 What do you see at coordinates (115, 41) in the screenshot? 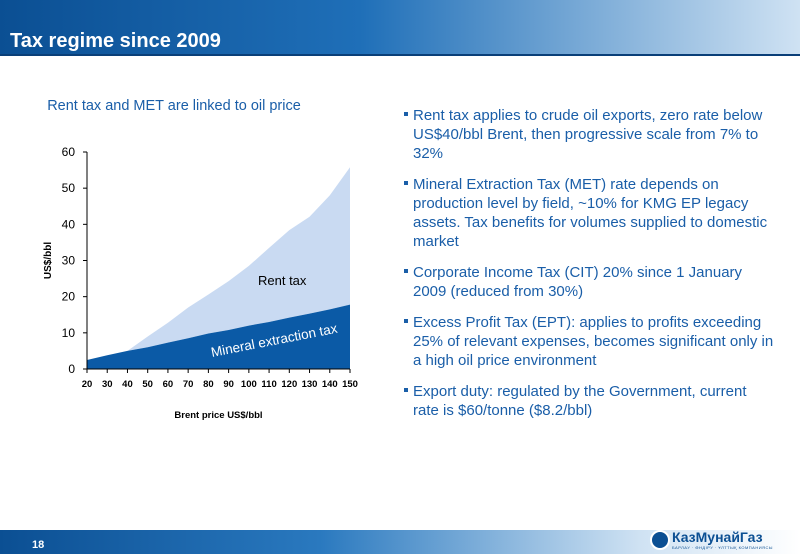
I see `slide-title: Tax regime since 2009` at bounding box center [115, 41].